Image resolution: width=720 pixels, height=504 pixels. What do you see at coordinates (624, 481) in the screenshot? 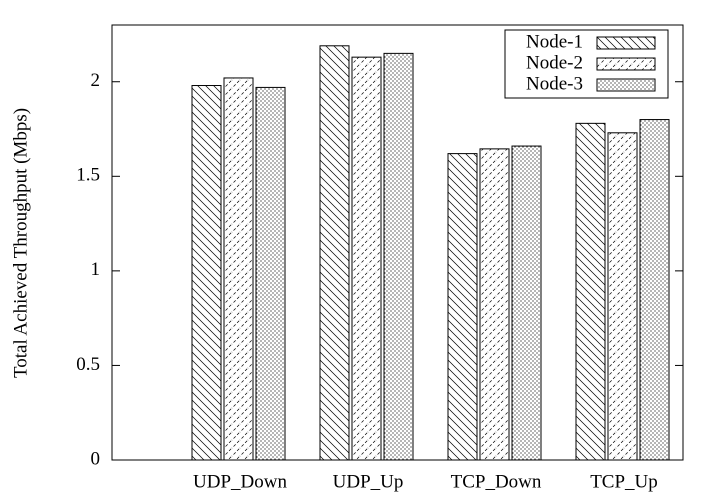
I see `x-tick-label: TCP_Up` at bounding box center [624, 481].